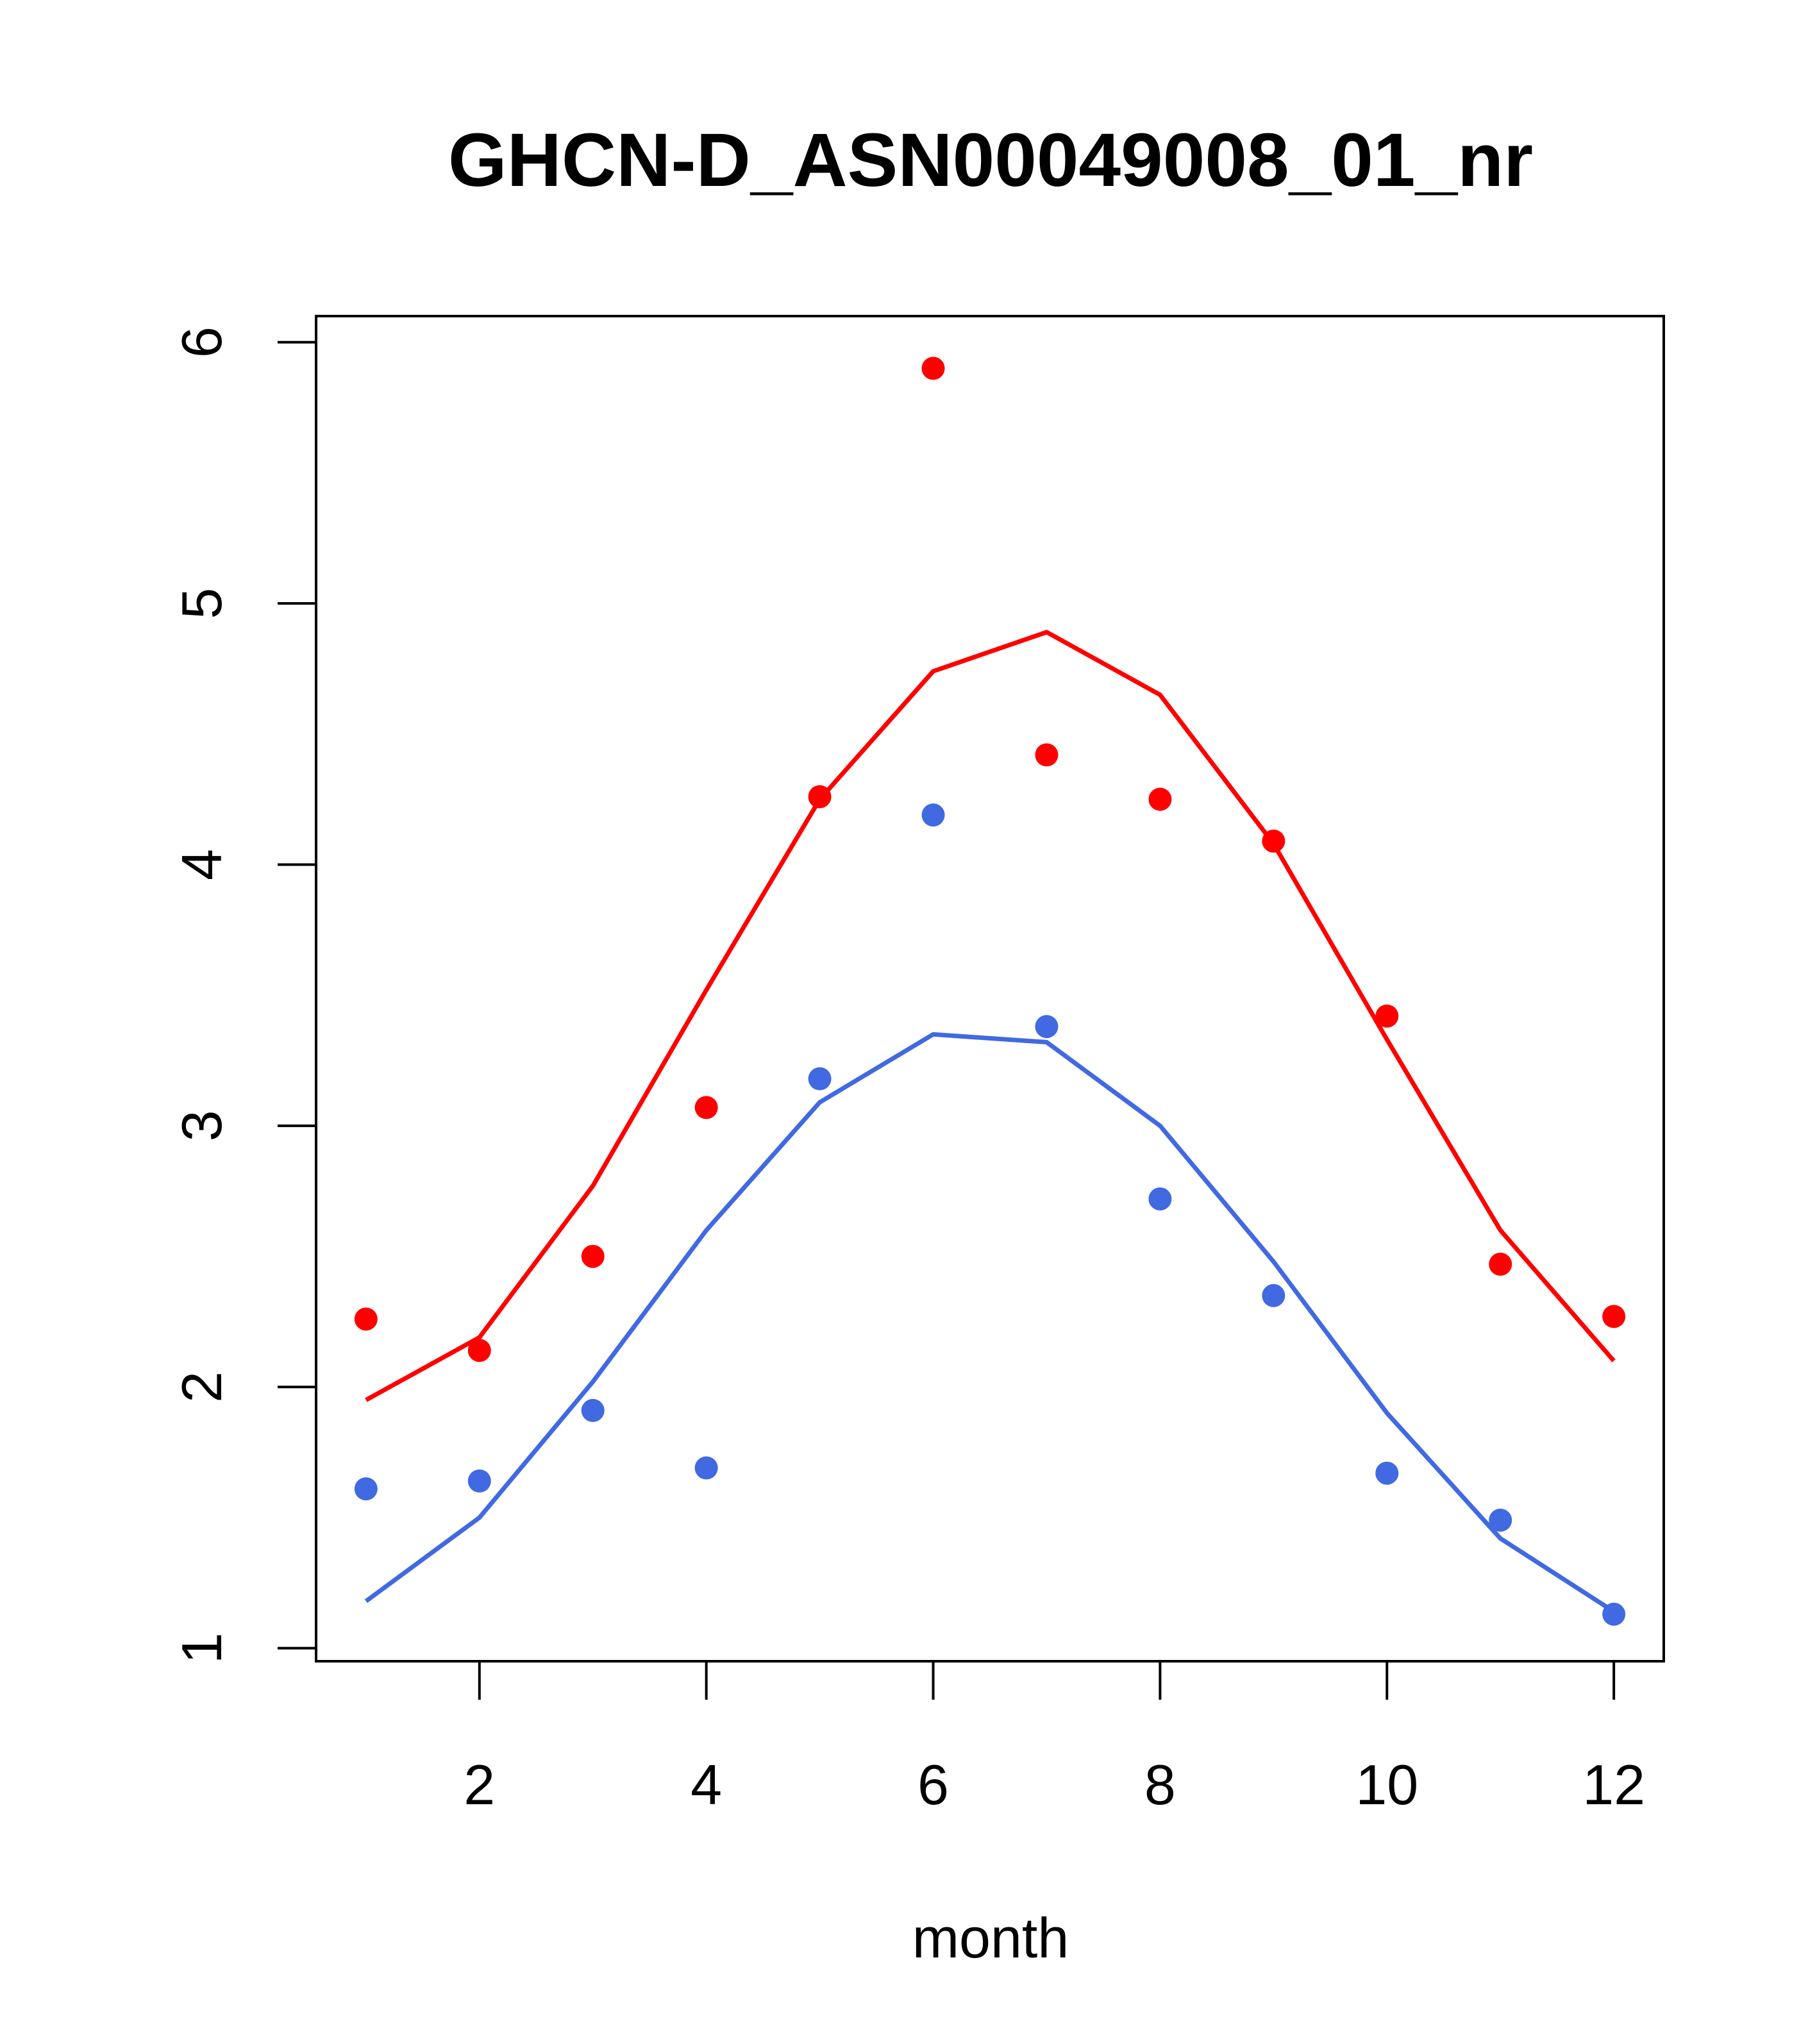  Describe the element at coordinates (243, 995) in the screenshot. I see `y-axis: 1 2 3 4 5 6` at that location.